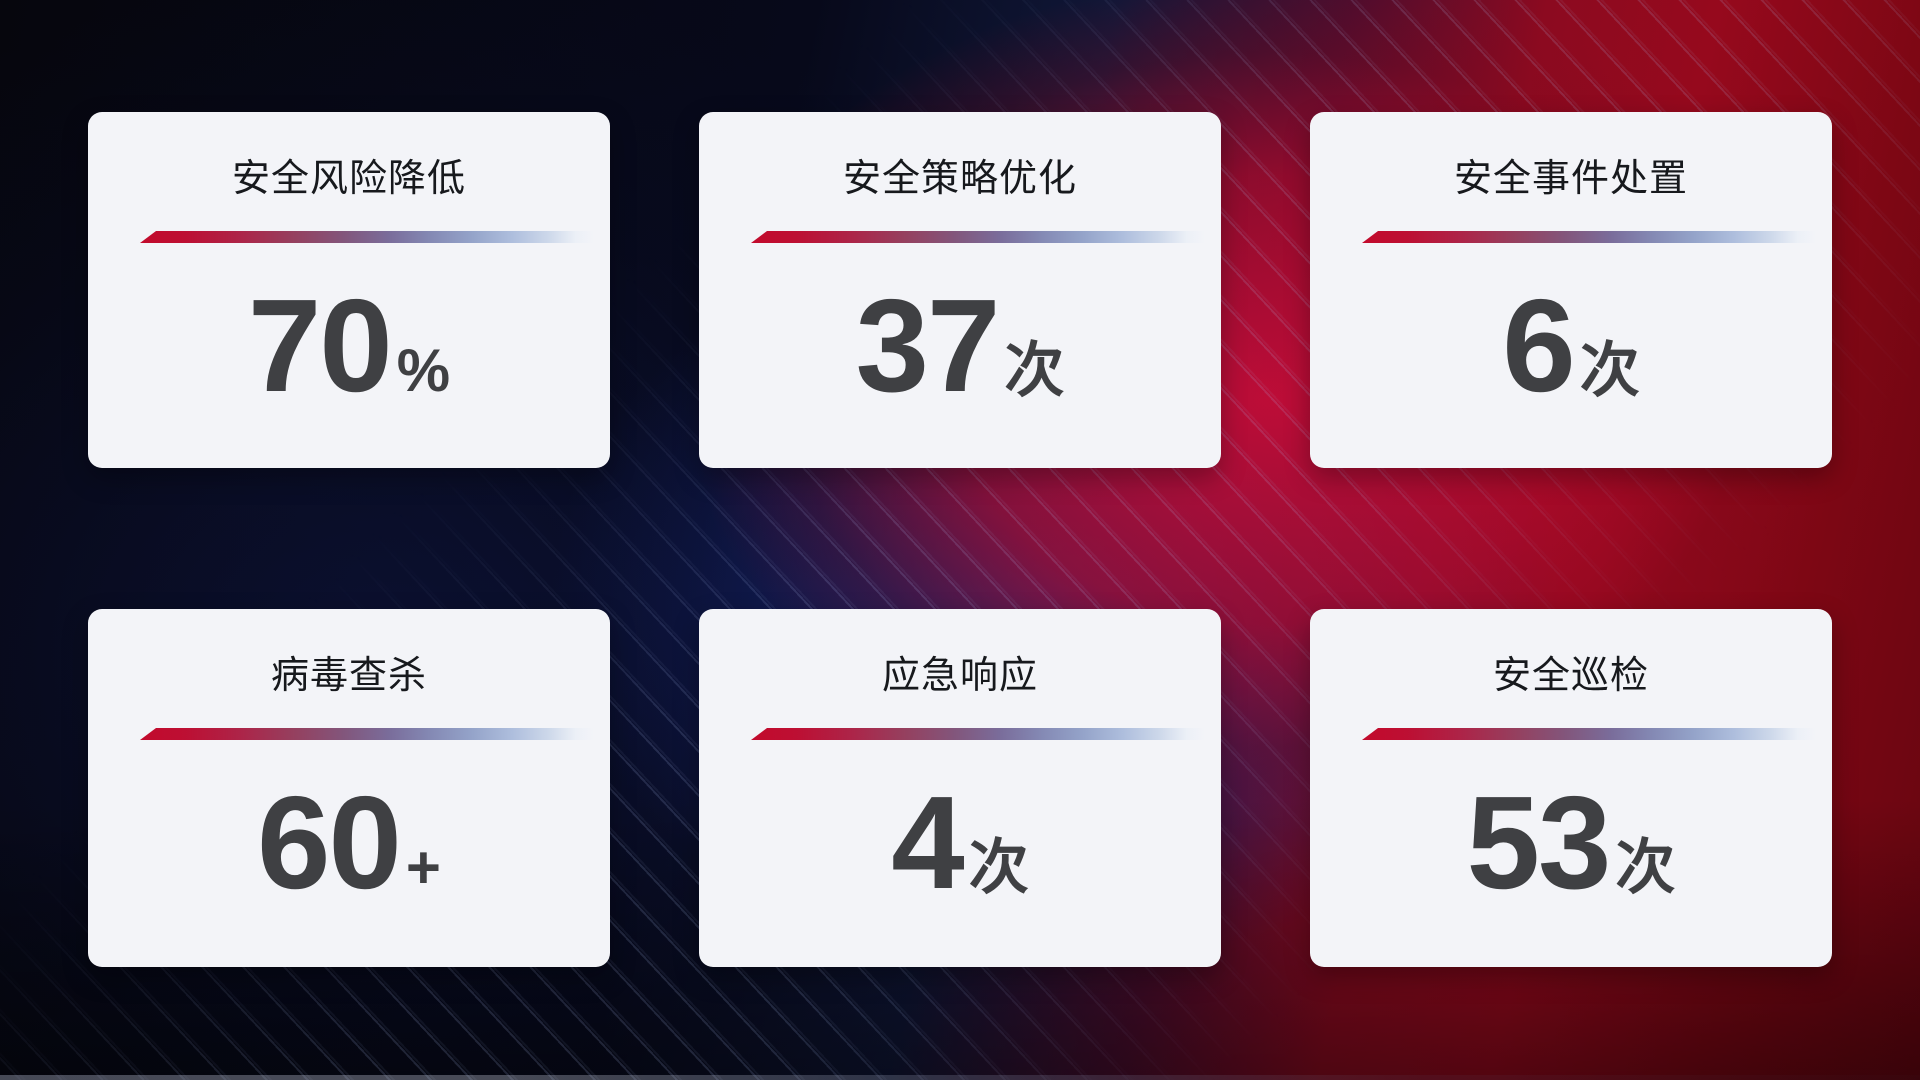  I want to click on stat-card-security-inspection: 安全巡检 53 次, so click(1571, 788).